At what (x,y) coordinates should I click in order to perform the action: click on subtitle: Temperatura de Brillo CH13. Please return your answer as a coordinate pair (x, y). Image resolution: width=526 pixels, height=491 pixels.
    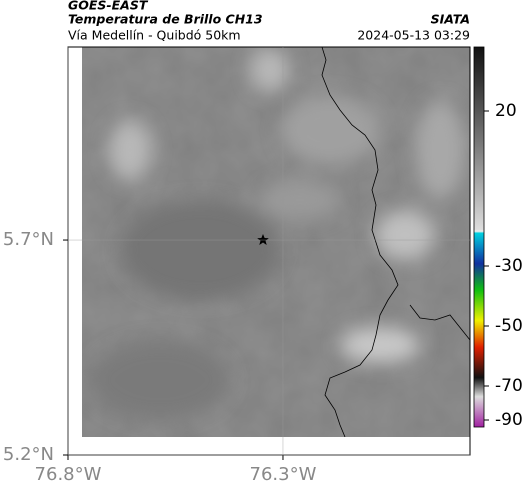
    Looking at the image, I should click on (165, 19).